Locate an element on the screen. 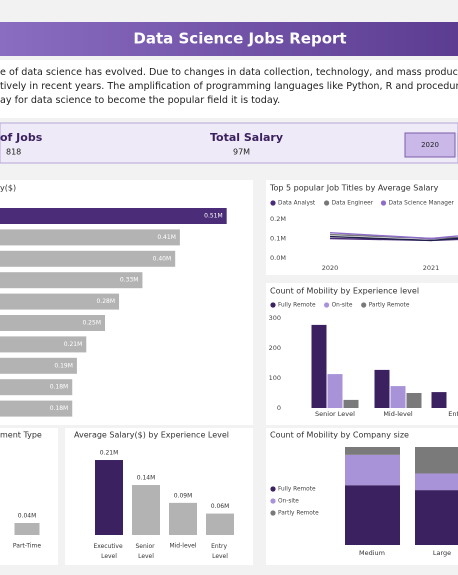  bar-label: 0.41M is located at coordinates (166, 237).